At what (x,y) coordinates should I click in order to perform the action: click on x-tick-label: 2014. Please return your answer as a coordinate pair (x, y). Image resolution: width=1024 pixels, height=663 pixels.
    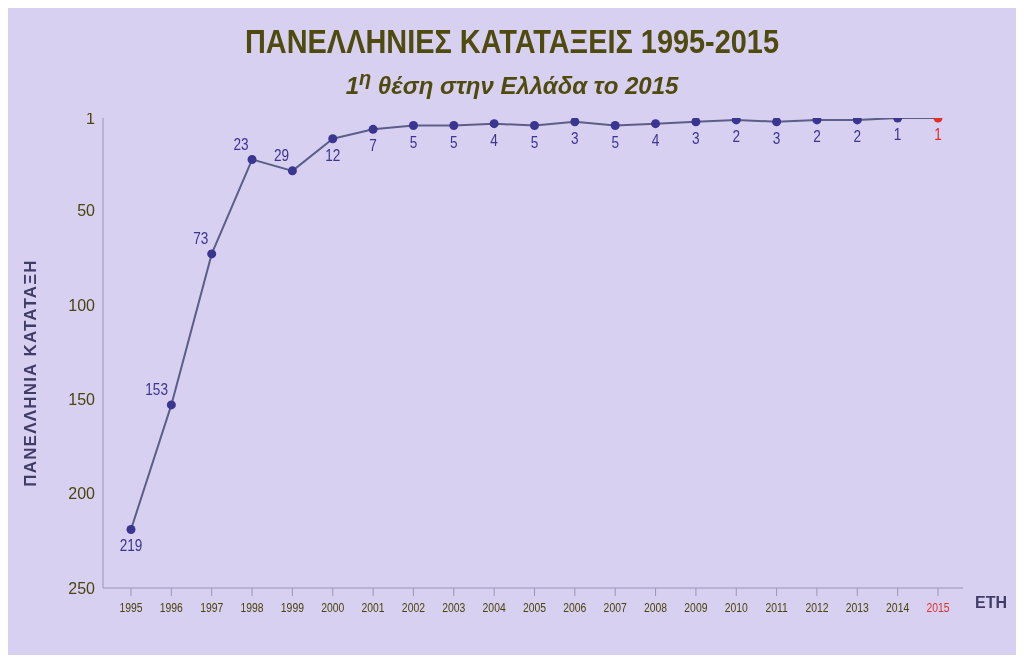
    Looking at the image, I should click on (898, 607).